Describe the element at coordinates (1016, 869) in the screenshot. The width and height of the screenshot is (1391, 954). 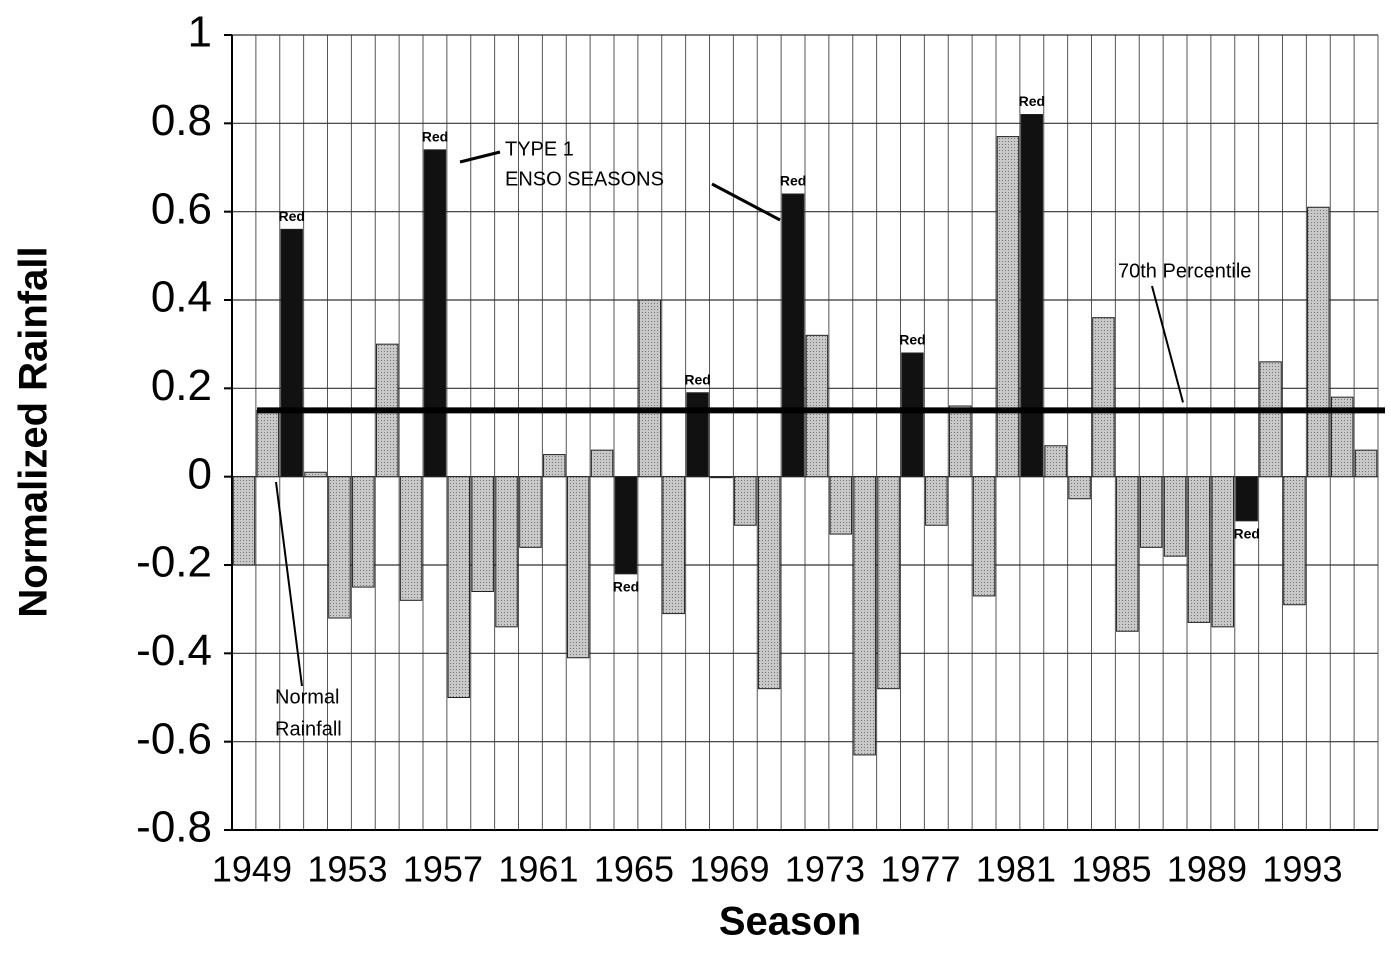
I see `x-tick-label: 1981` at that location.